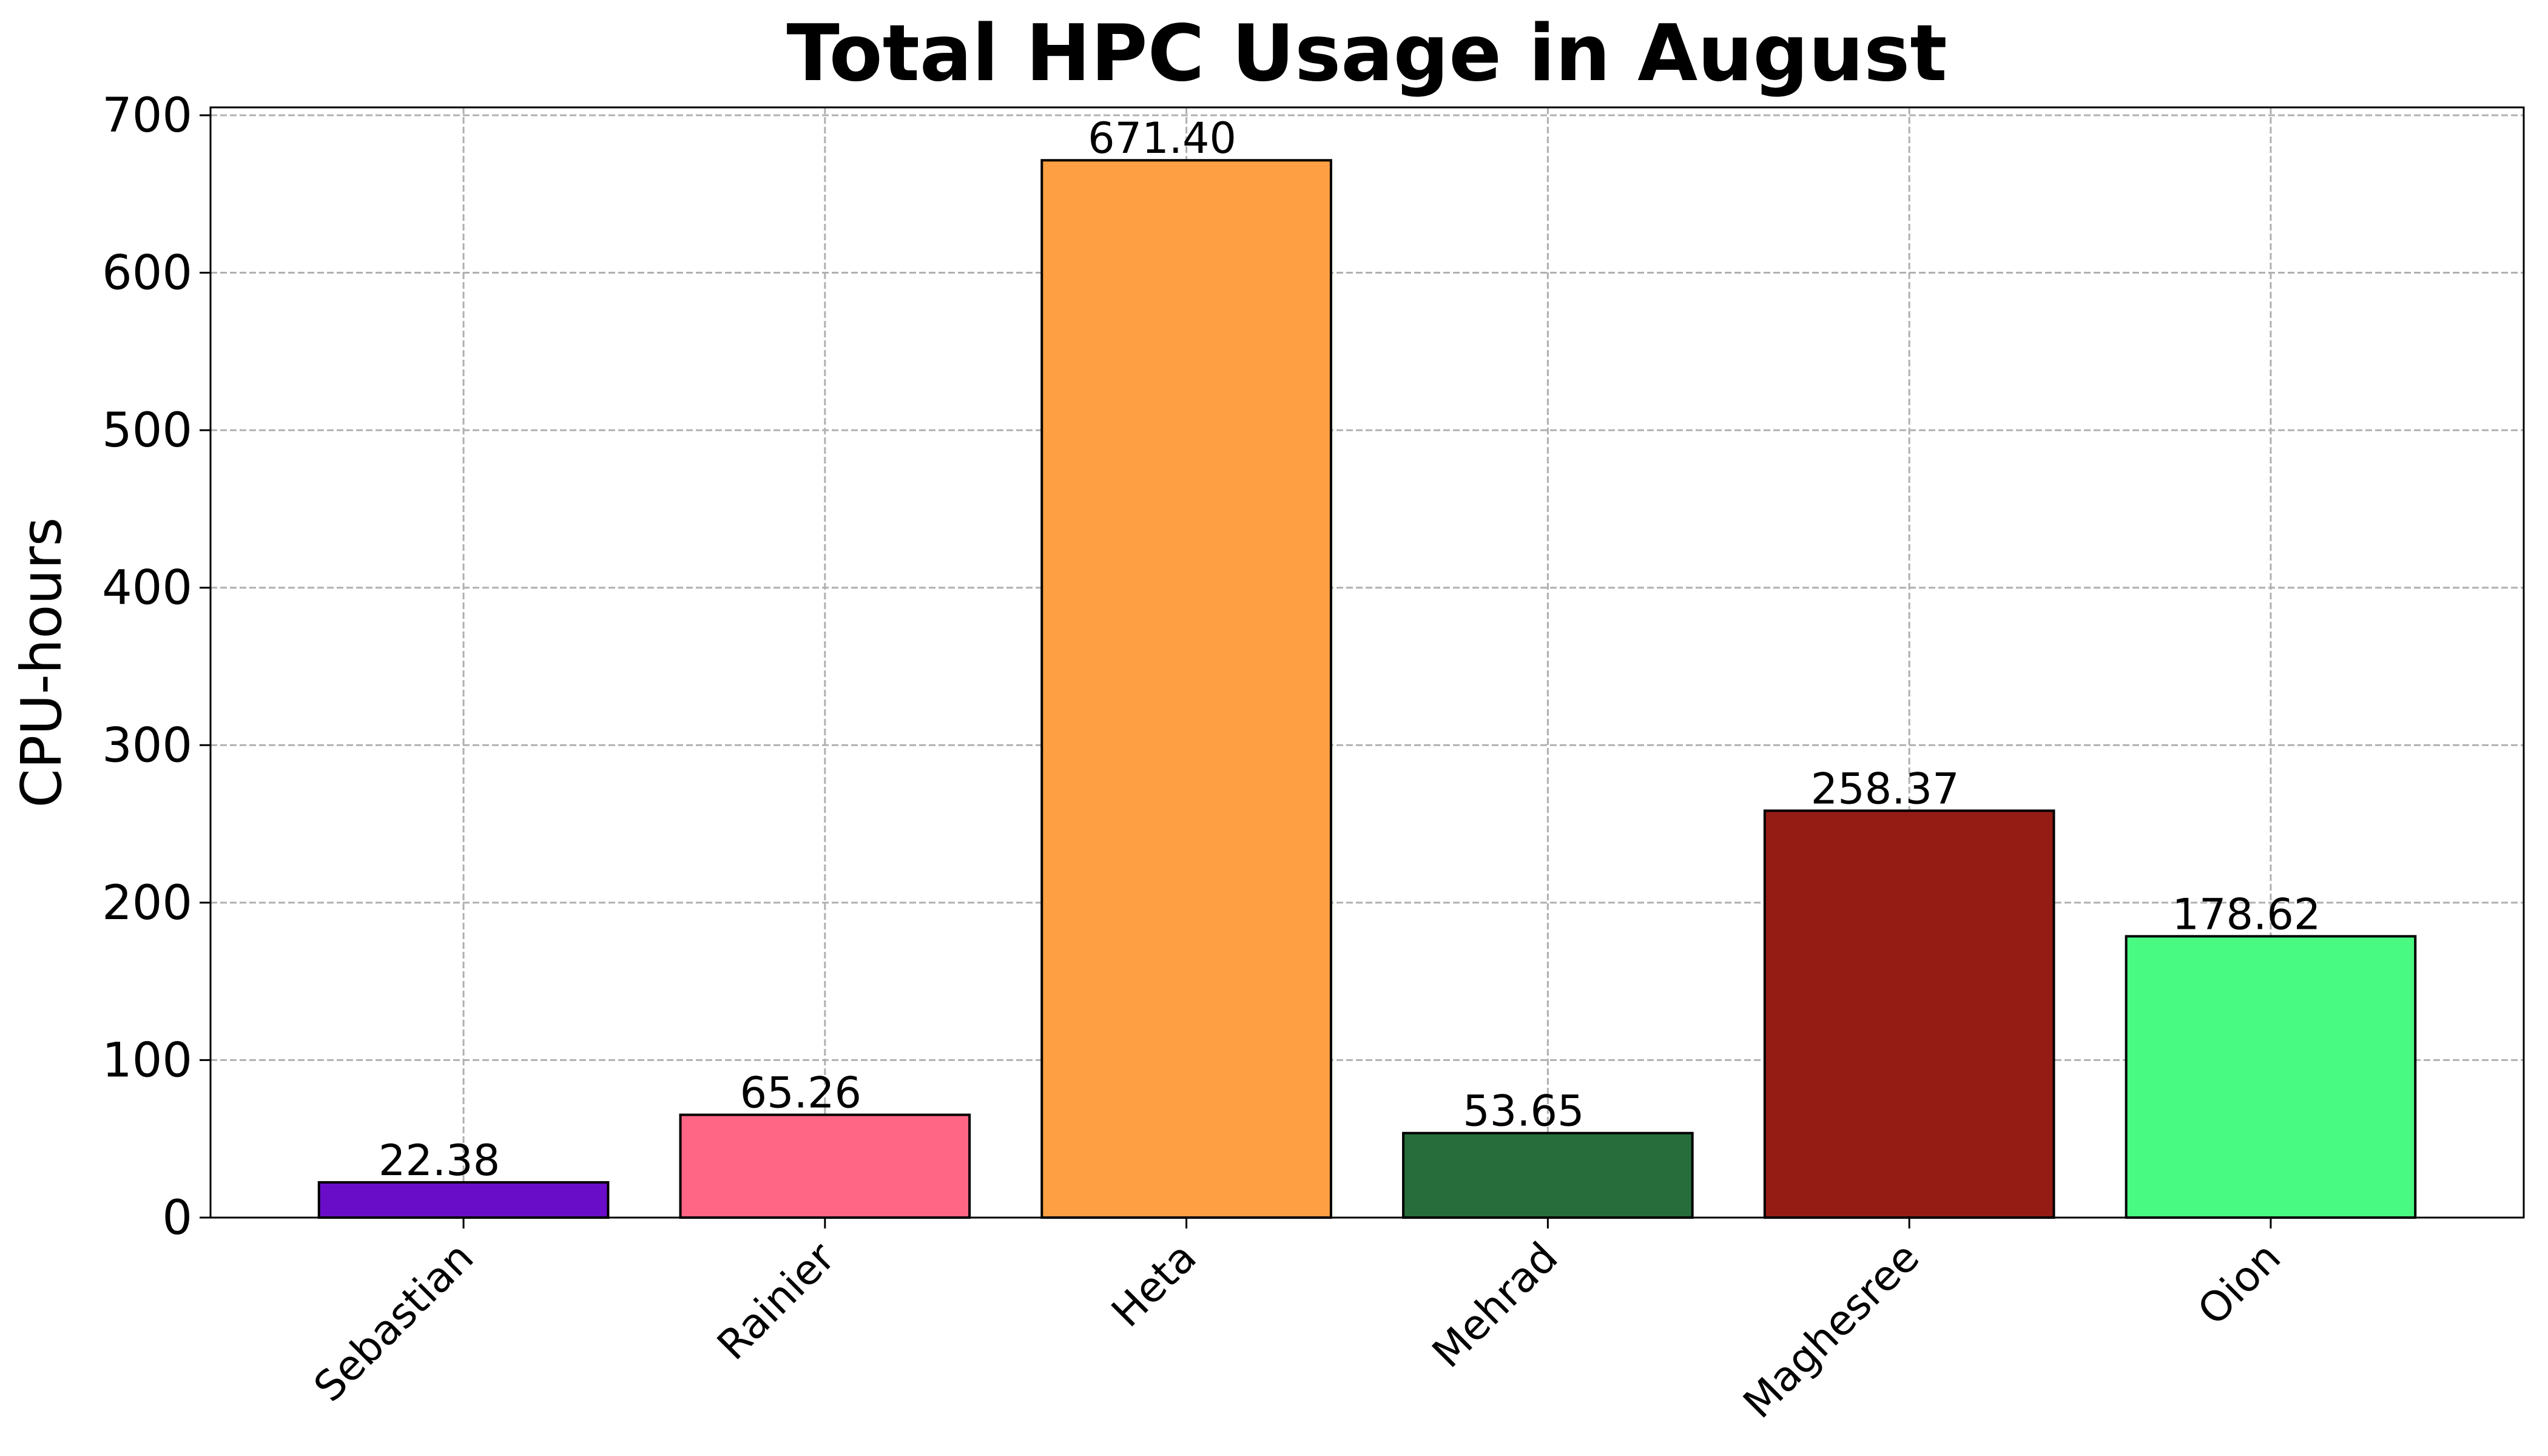  What do you see at coordinates (800, 1093) in the screenshot?
I see `bar-value-label: 65.26` at bounding box center [800, 1093].